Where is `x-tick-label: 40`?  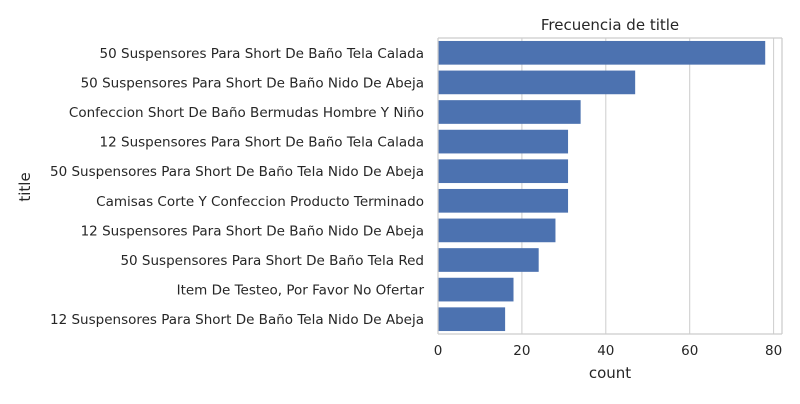 x-tick-label: 40 is located at coordinates (605, 351).